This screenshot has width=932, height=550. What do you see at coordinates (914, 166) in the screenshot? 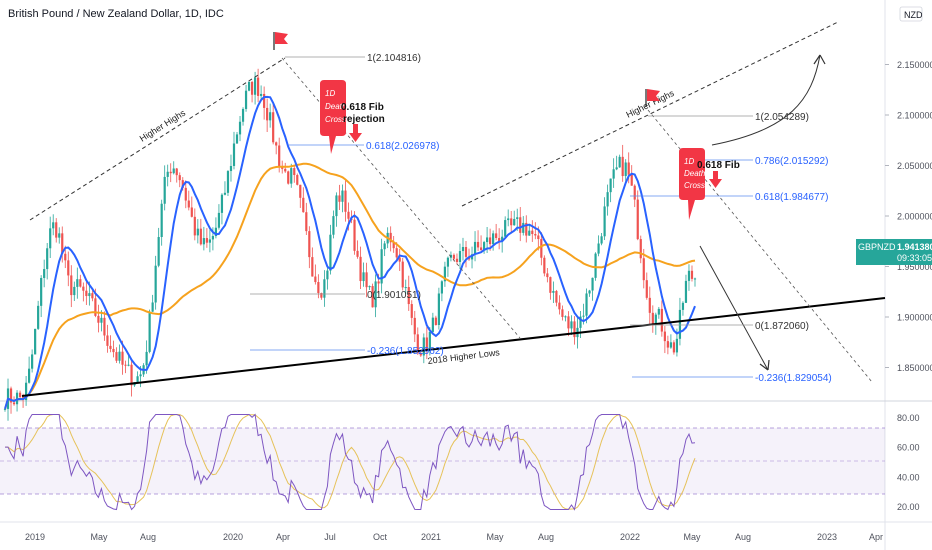
I see `price-tick-label: 2.050000` at bounding box center [914, 166].